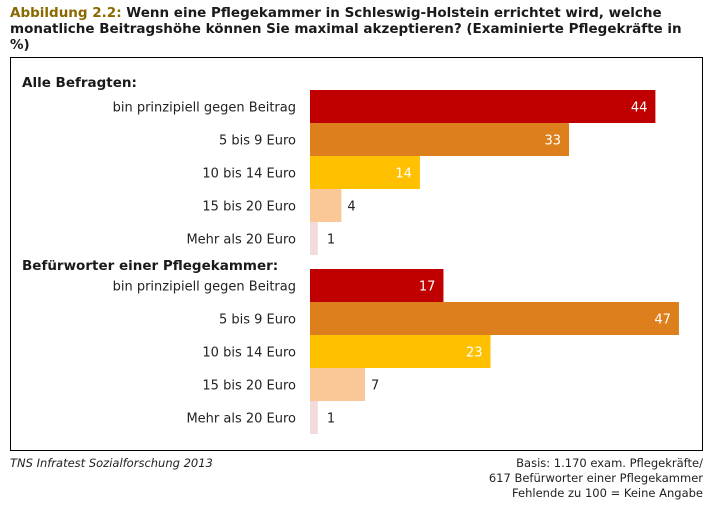 This screenshot has height=506, width=711. What do you see at coordinates (474, 353) in the screenshot?
I see `value-label: 23` at bounding box center [474, 353].